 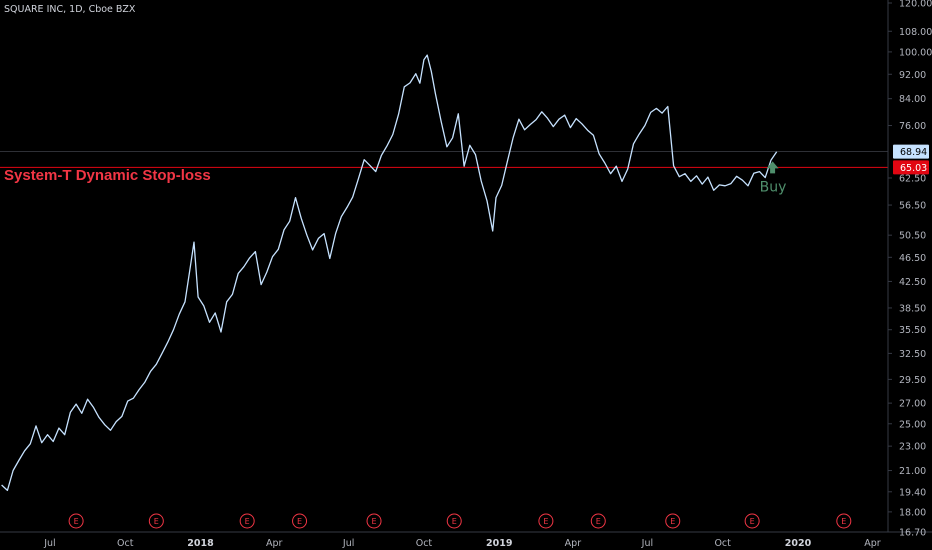 What do you see at coordinates (70, 9) in the screenshot?
I see `chart-title: SQUARE INC, 1D, Cboe BZX` at bounding box center [70, 9].